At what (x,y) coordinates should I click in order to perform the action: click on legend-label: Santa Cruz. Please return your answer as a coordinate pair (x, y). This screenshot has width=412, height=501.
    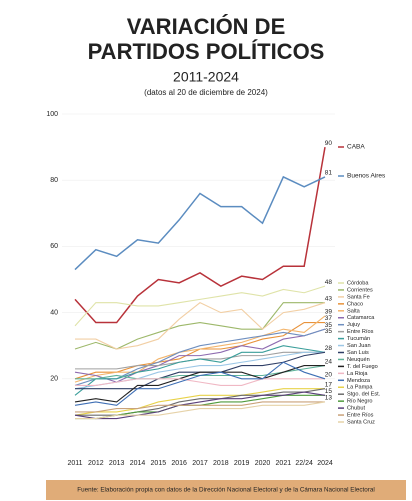
    Looking at the image, I should click on (361, 422).